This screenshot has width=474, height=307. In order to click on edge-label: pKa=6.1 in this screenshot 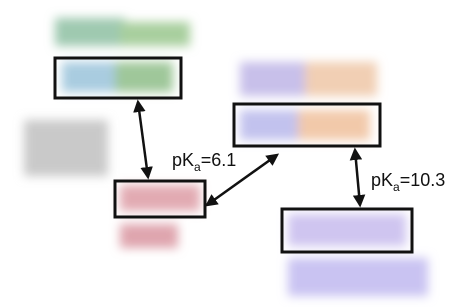, I will do `click(204, 162)`.